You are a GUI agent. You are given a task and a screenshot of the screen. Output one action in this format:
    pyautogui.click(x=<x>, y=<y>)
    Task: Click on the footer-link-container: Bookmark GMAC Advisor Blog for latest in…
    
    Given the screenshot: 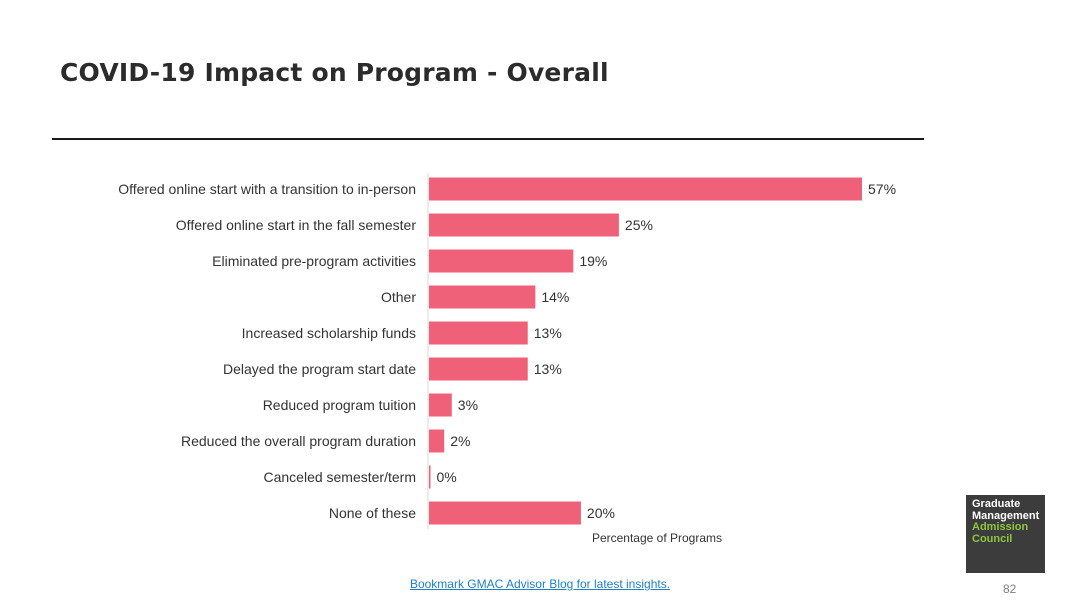 What is the action you would take?
    pyautogui.click(x=540, y=584)
    